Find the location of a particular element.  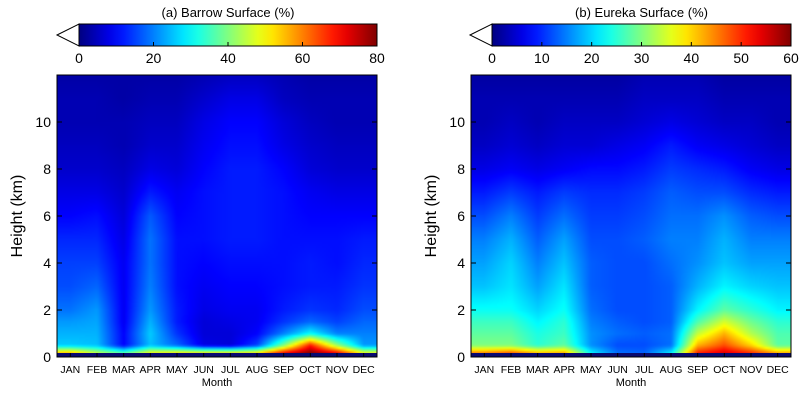

colorbar-tick-label: 30 is located at coordinates (642, 58).